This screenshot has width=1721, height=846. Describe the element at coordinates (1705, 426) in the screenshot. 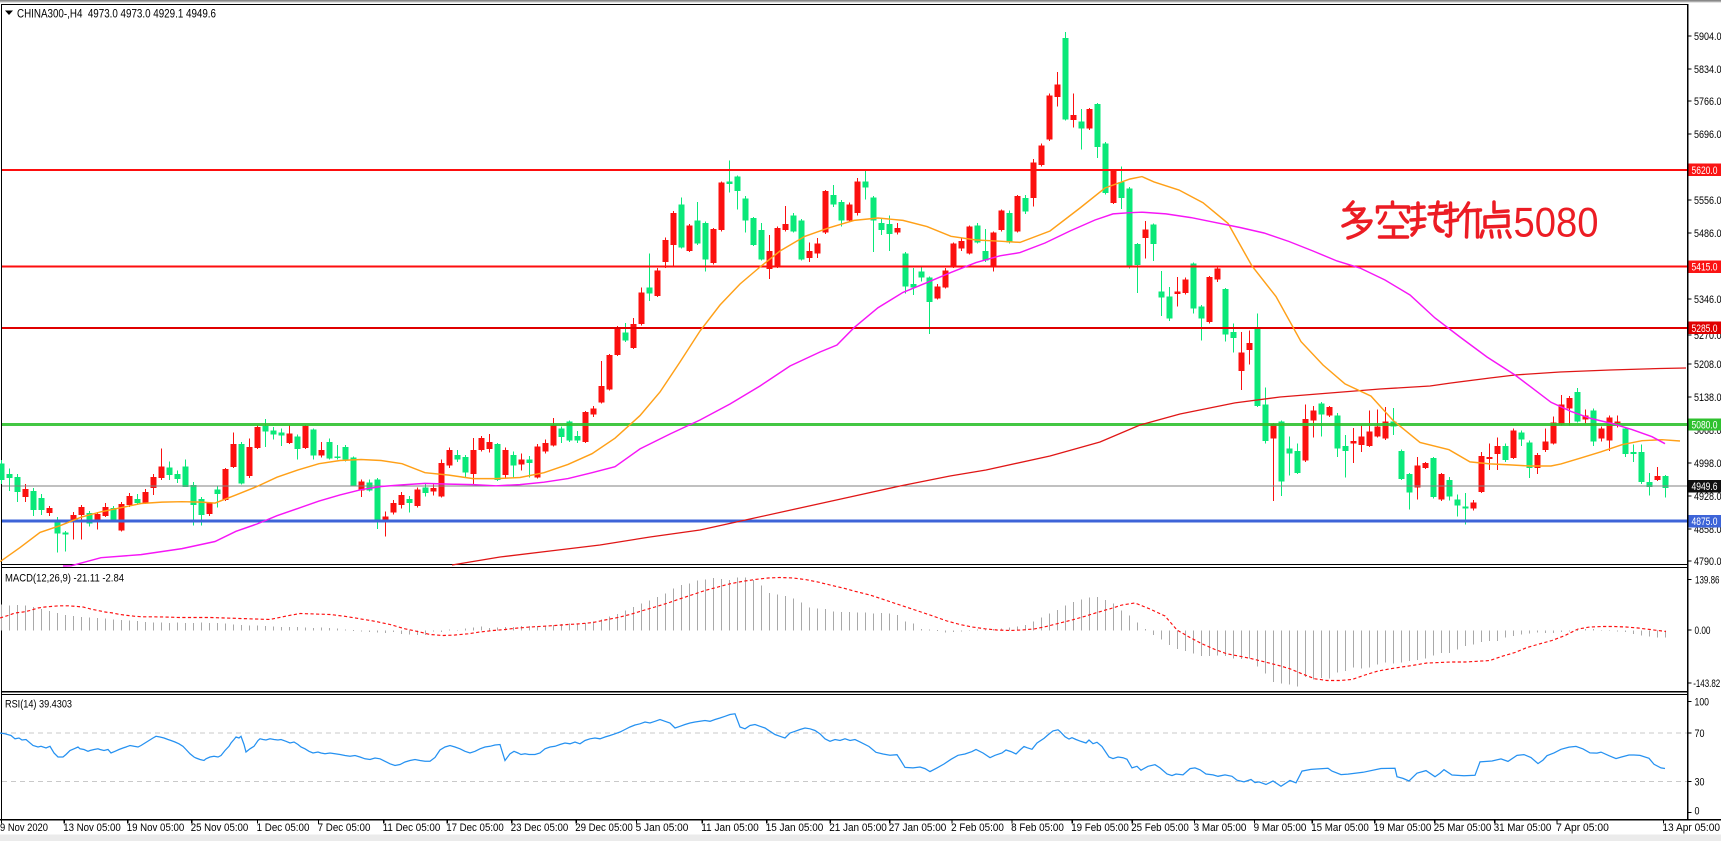

I see `svg-text: 5080.0` at that location.